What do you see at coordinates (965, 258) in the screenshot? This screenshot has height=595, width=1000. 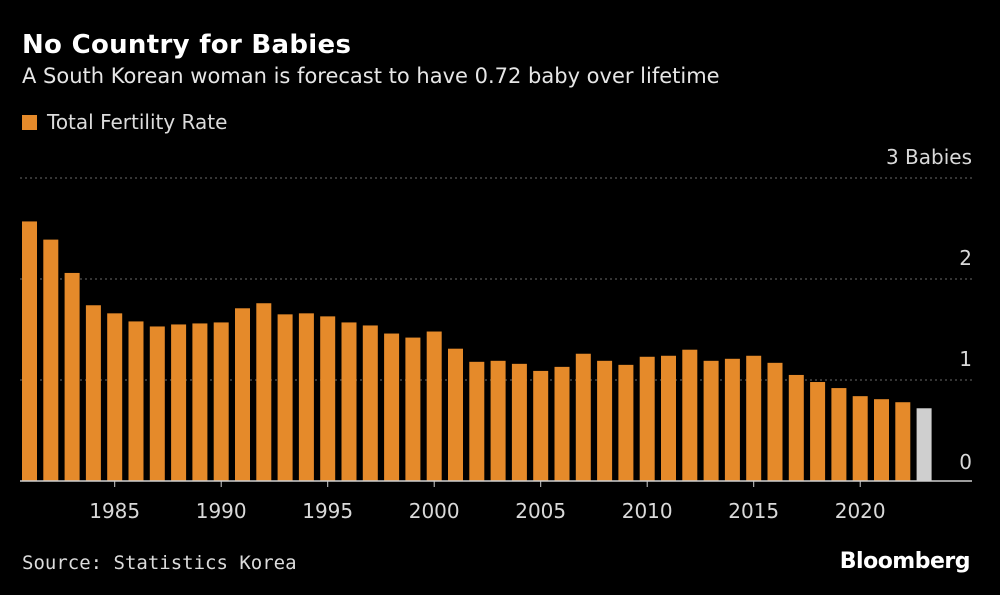 I see `y-tick-label: 2` at bounding box center [965, 258].